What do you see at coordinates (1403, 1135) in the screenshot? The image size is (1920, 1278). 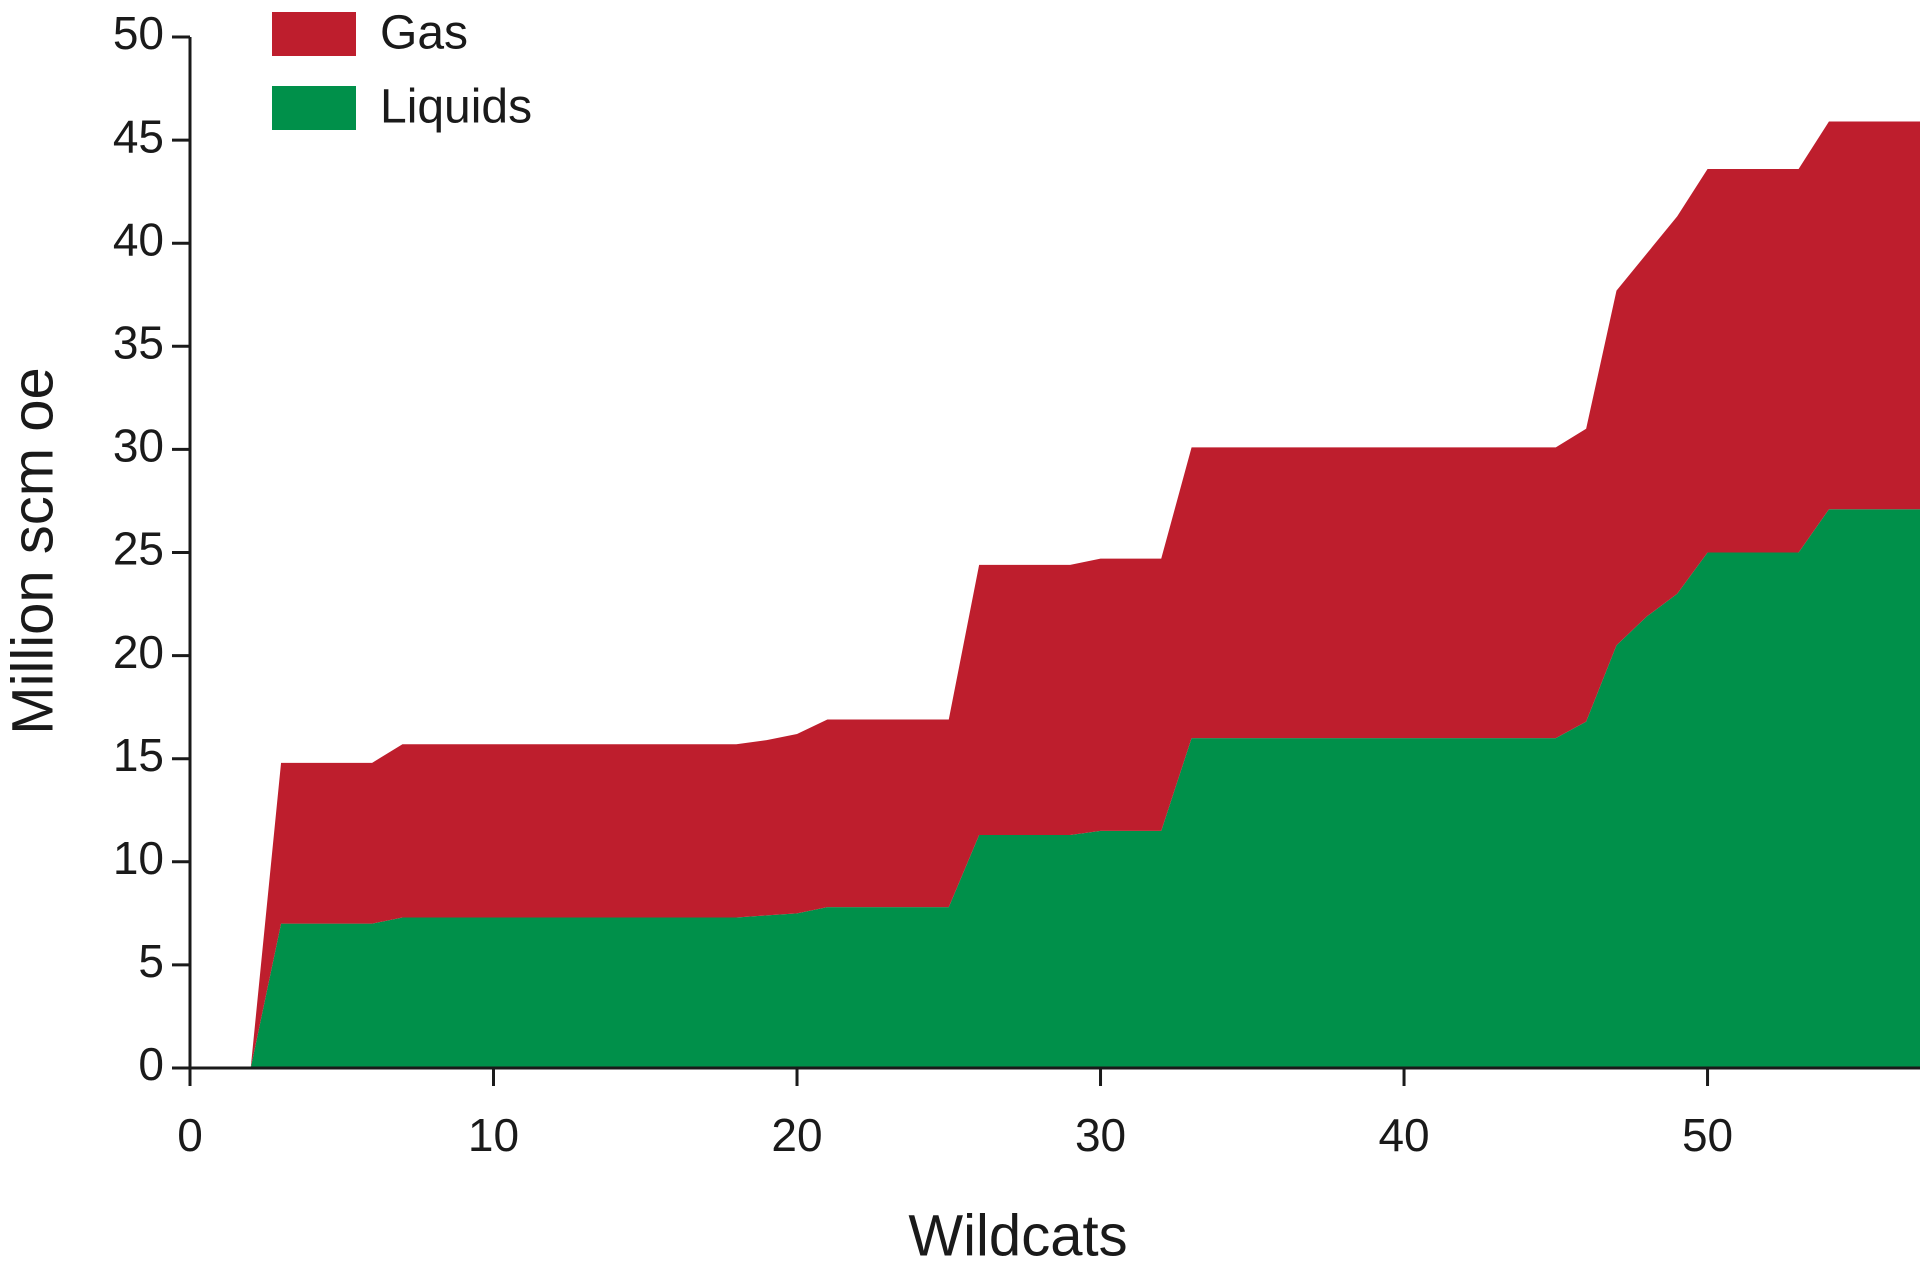 I see `x-tick-label: 40` at bounding box center [1403, 1135].